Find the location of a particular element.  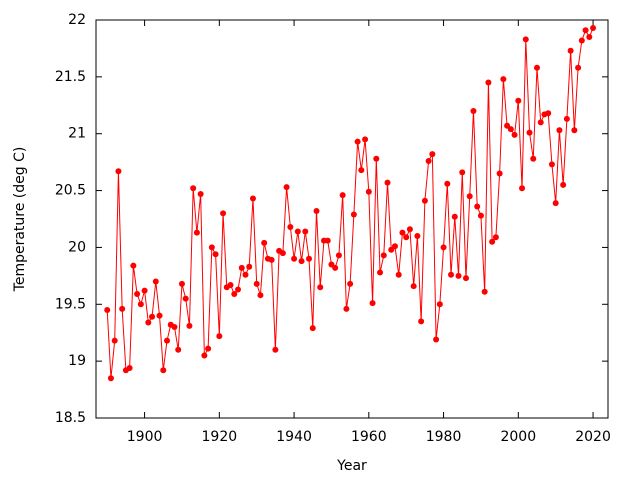

x-tick-label: 1940 is located at coordinates (294, 437).